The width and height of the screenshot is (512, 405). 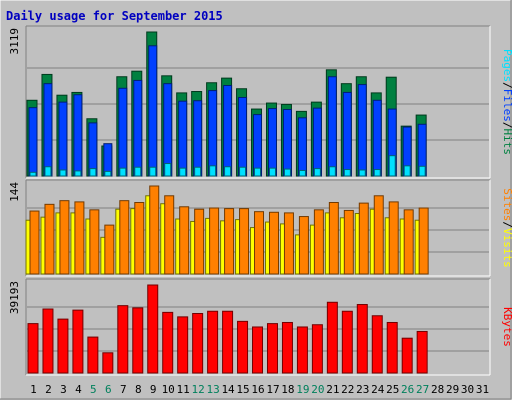 What do you see at coordinates (228, 389) in the screenshot?
I see `x-tick-label-day-14: 14` at bounding box center [228, 389].